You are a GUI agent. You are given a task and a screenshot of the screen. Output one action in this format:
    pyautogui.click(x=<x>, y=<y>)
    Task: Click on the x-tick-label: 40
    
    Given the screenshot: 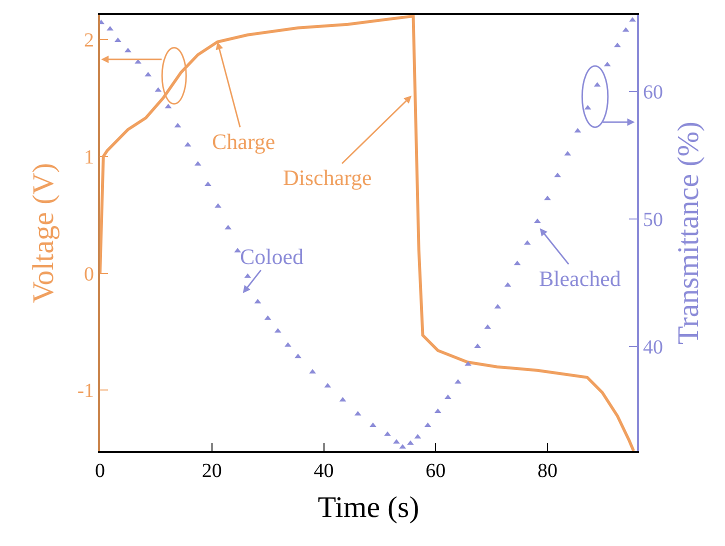 What is the action you would take?
    pyautogui.click(x=324, y=471)
    